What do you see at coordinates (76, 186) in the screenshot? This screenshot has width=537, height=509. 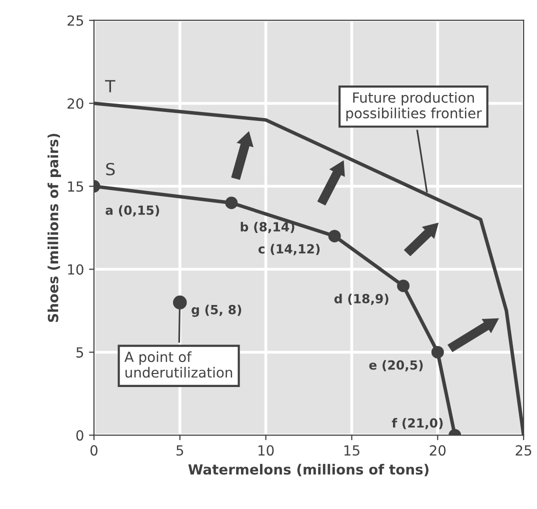 I see `y-tick-label: 15` at bounding box center [76, 186].